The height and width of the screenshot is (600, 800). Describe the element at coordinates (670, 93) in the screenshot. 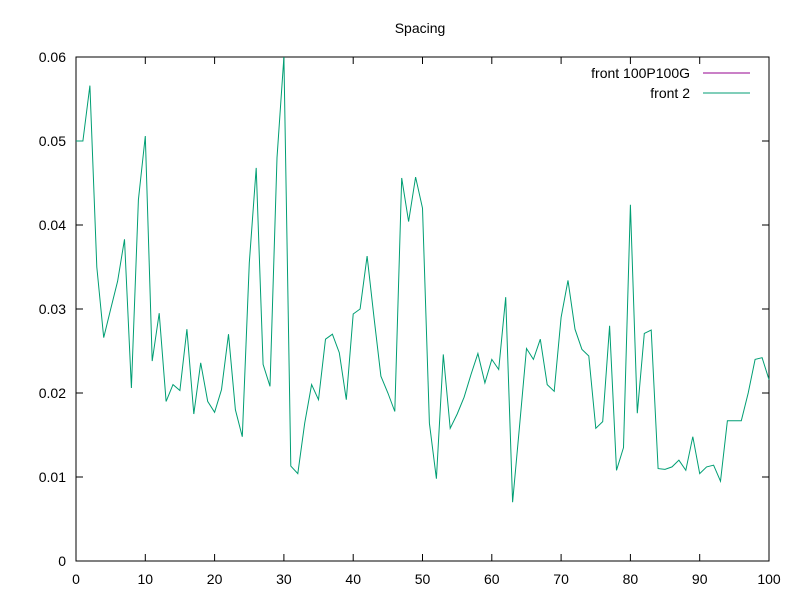

I see `legend-label-2: front 2` at that location.